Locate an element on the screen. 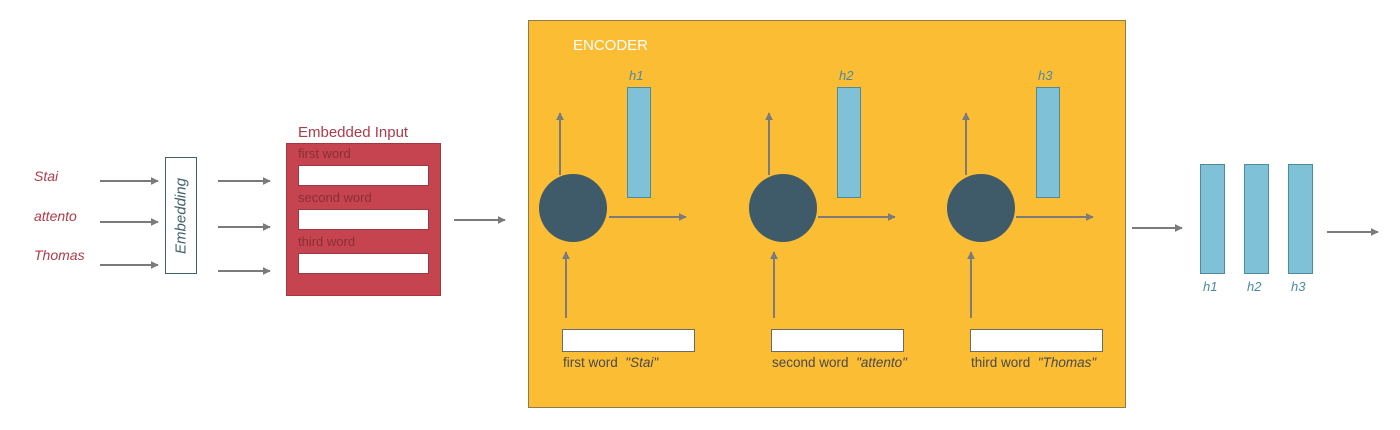  encoder-caption-3-word: third word is located at coordinates (1001, 362).